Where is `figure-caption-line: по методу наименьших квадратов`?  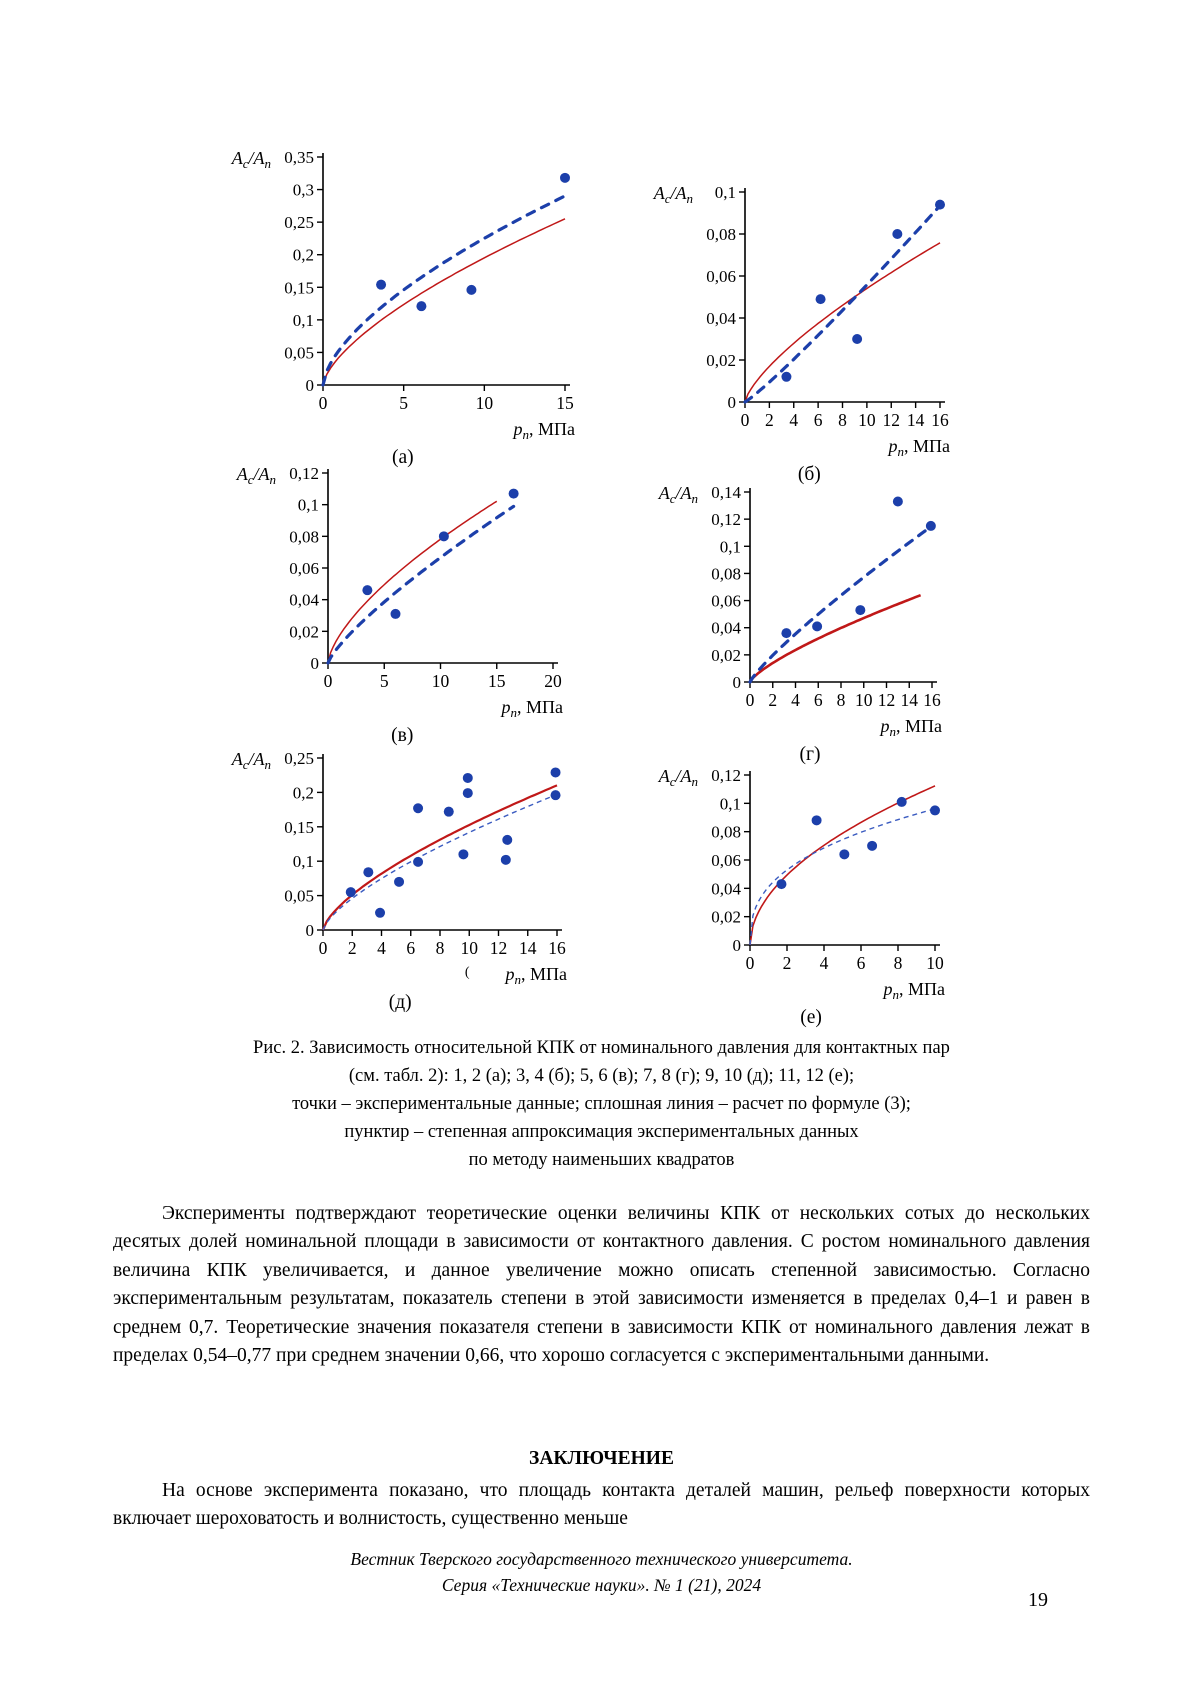 figure-caption-line: по методу наименьших квадратов is located at coordinates (601, 1160).